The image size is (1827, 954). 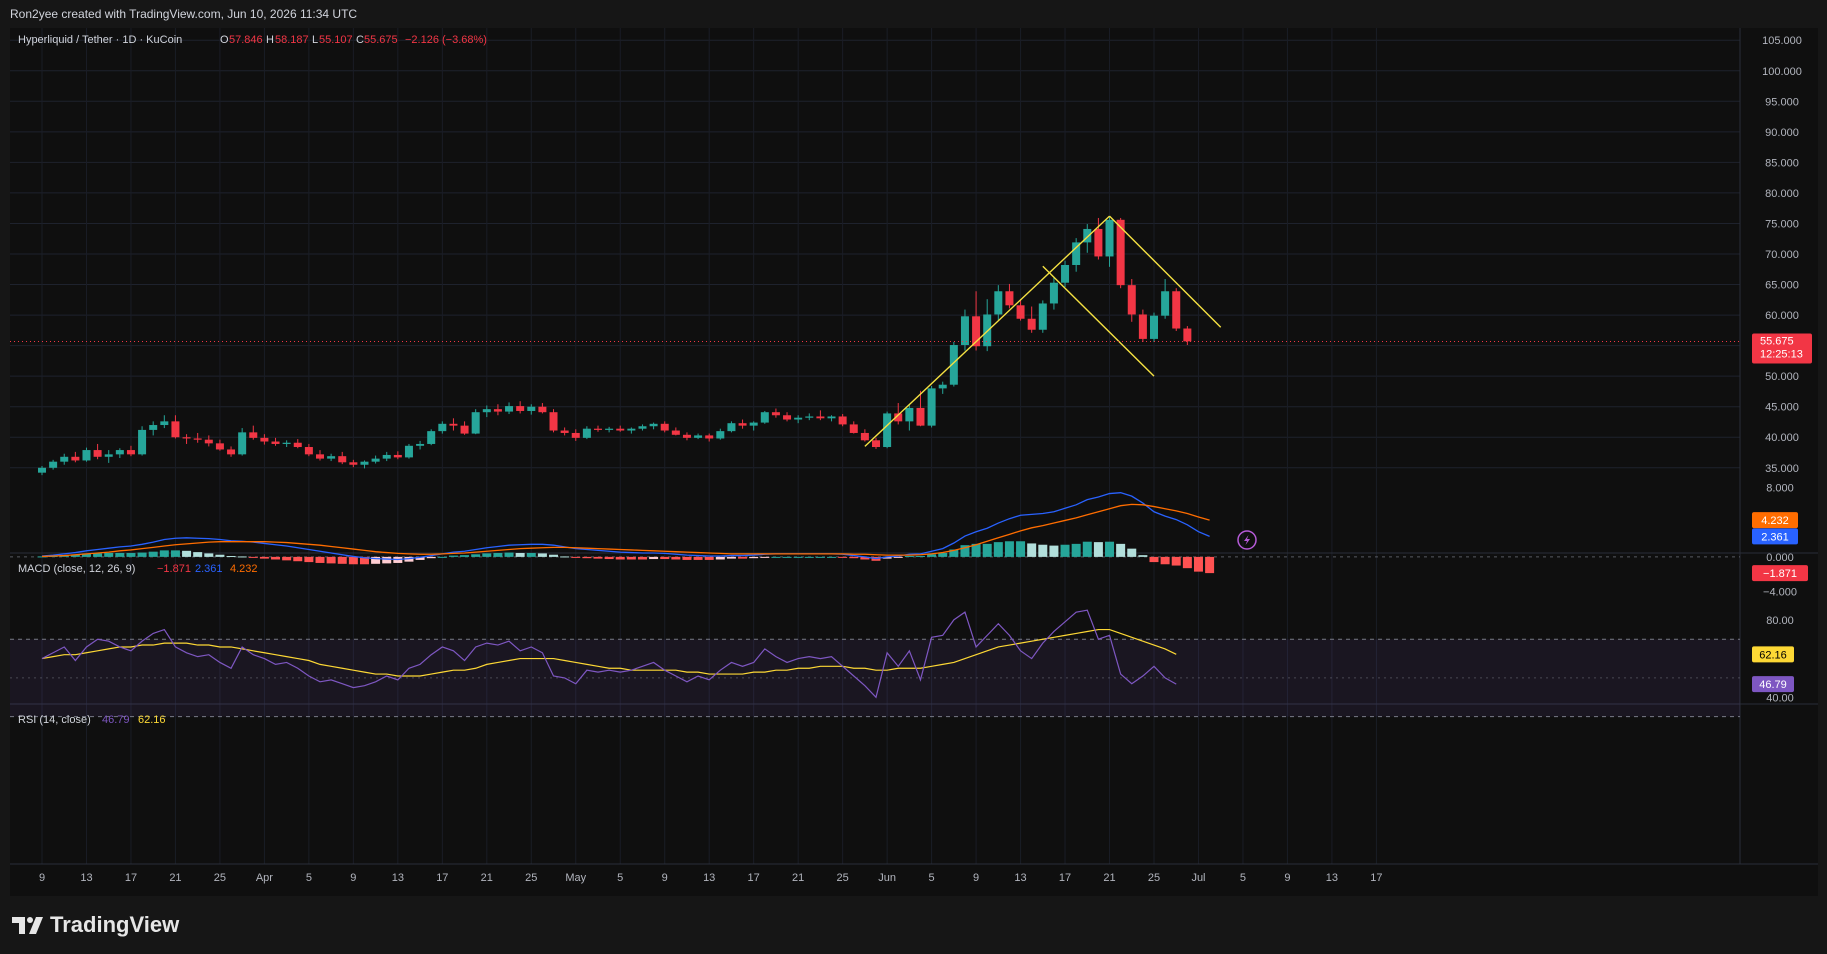 I want to click on rsi-value-tags: 62.16 46.79, so click(x=1773, y=669).